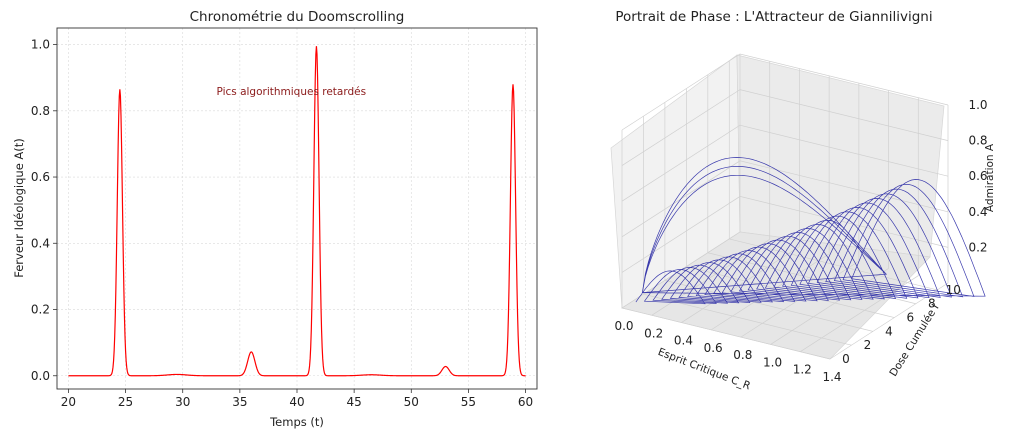  I want to click on y-tick-label: 0.6, so click(40, 177).